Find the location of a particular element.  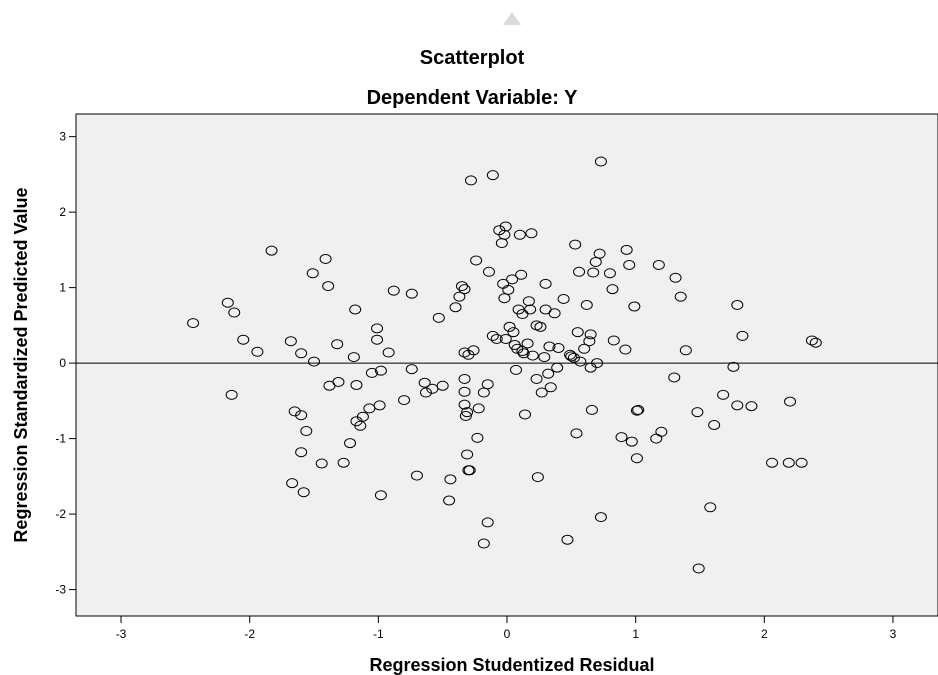

x-axis-label: Regression Studentized Residual is located at coordinates (511, 665).